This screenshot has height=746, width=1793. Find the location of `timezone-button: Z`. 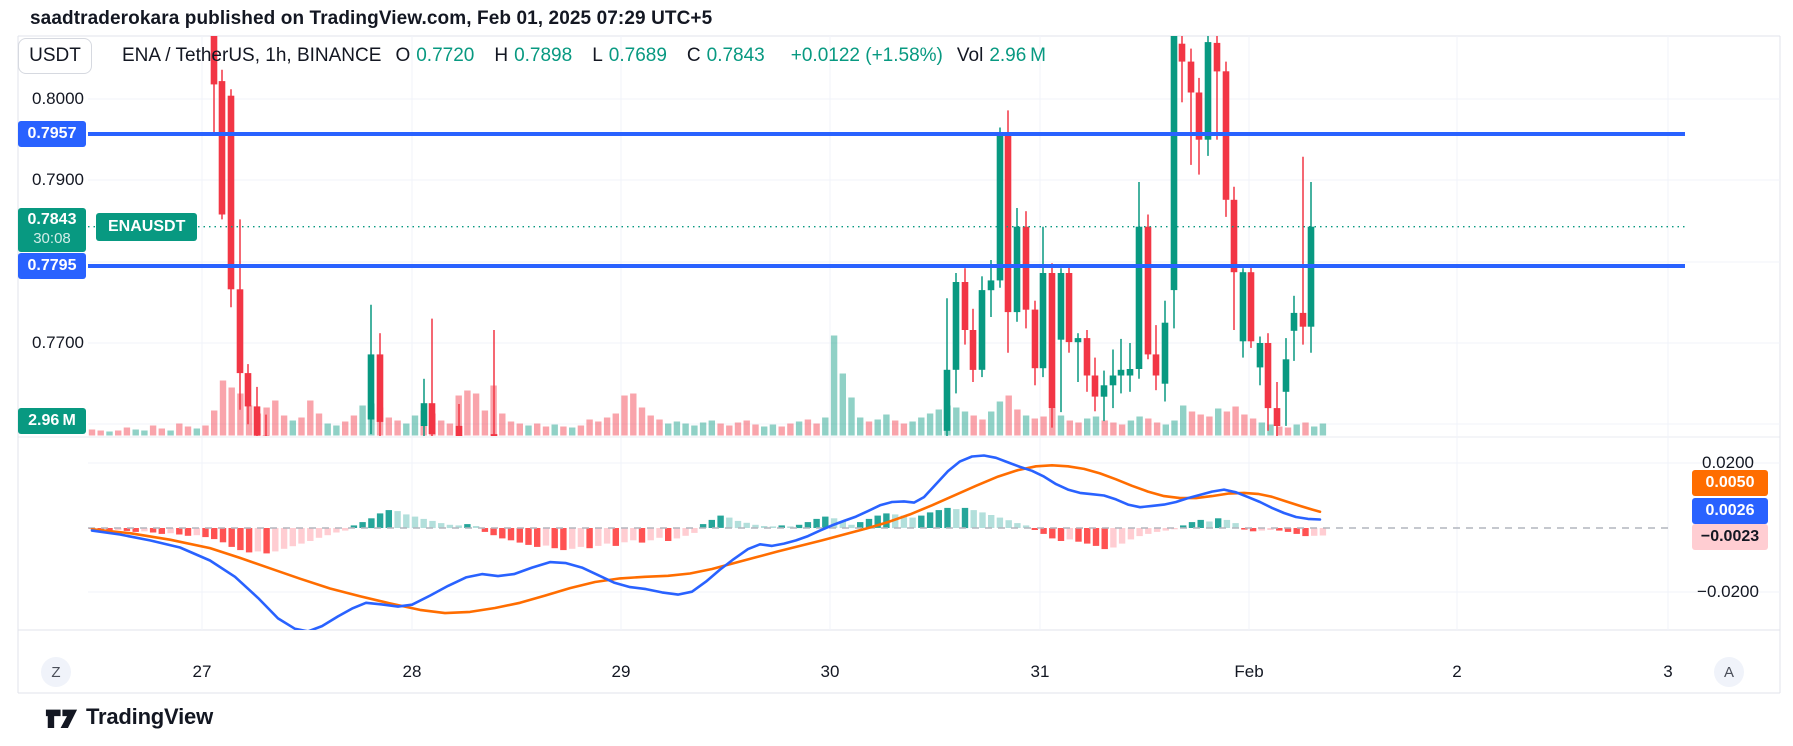

timezone-button: Z is located at coordinates (56, 672).